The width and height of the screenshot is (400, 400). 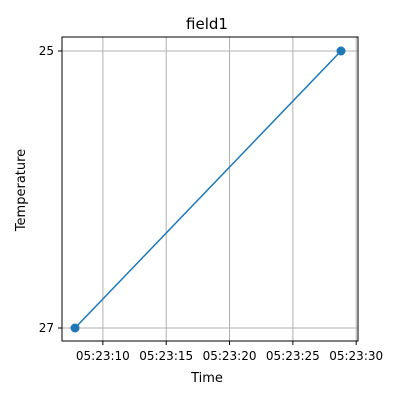 I want to click on y-tick-label: 25, so click(x=46, y=51).